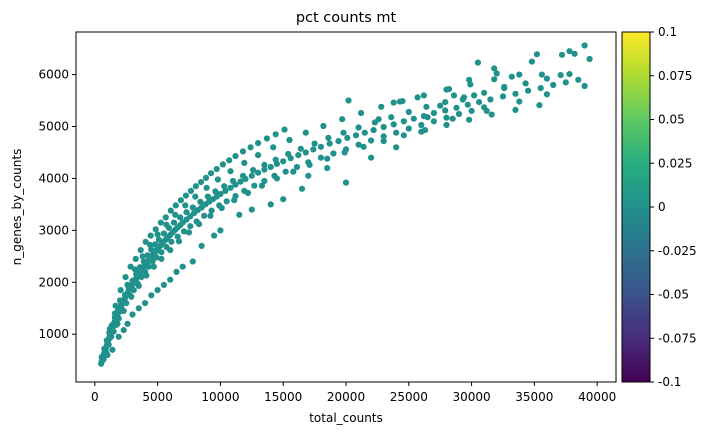 The height and width of the screenshot is (436, 712). I want to click on x-axis-label: total_counts, so click(346, 418).